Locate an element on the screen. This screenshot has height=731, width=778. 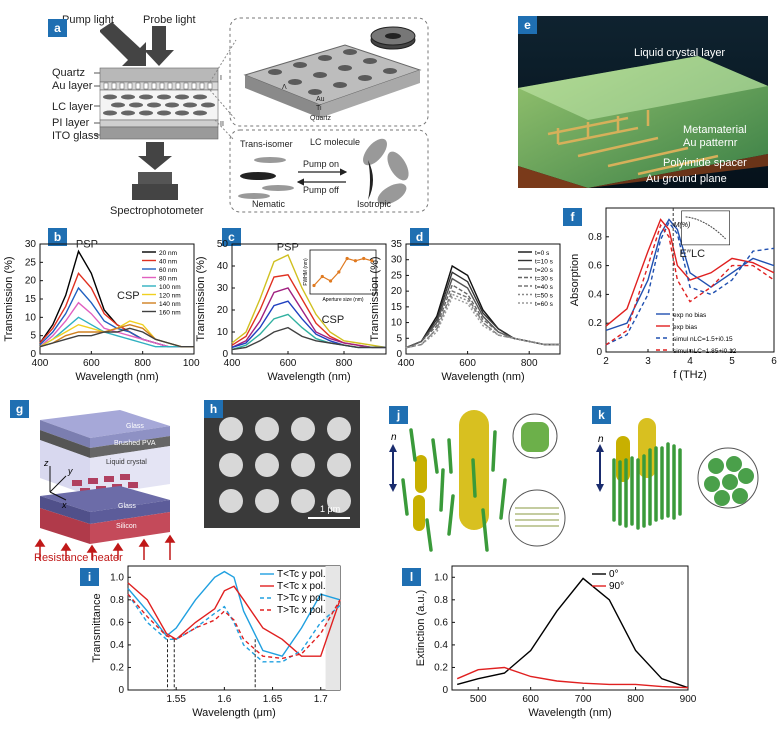
panel-label-k: k is located at coordinates (601, 415).